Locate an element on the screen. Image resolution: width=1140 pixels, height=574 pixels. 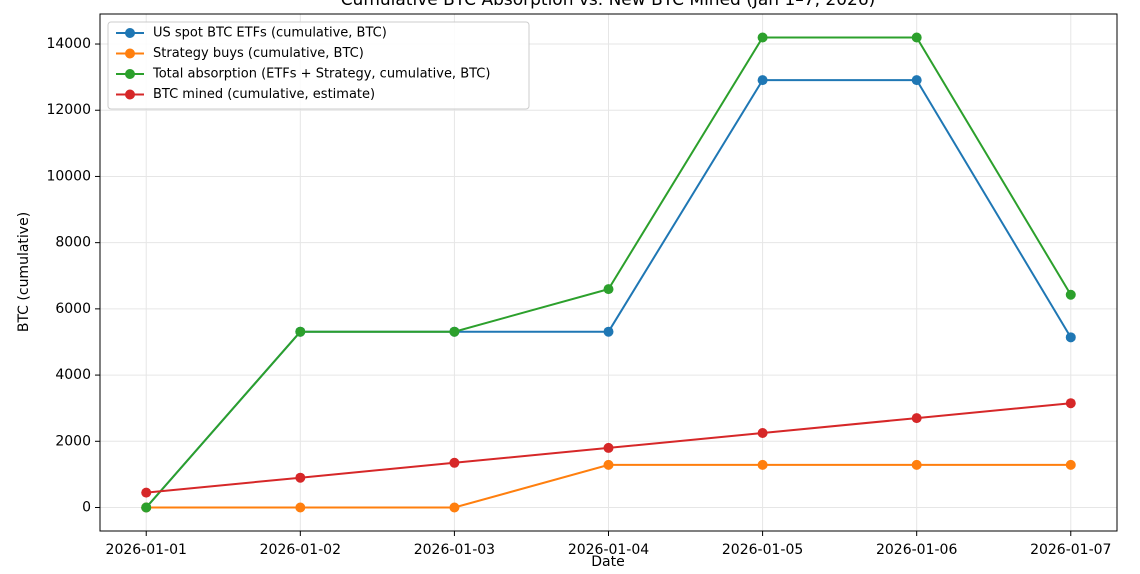
y-tick-label: 6000 is located at coordinates (73, 309).